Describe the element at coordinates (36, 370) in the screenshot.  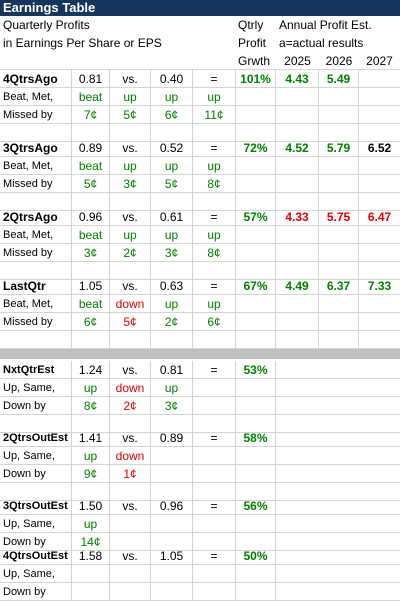
I see `quarter-label: NxtQtrEst` at that location.